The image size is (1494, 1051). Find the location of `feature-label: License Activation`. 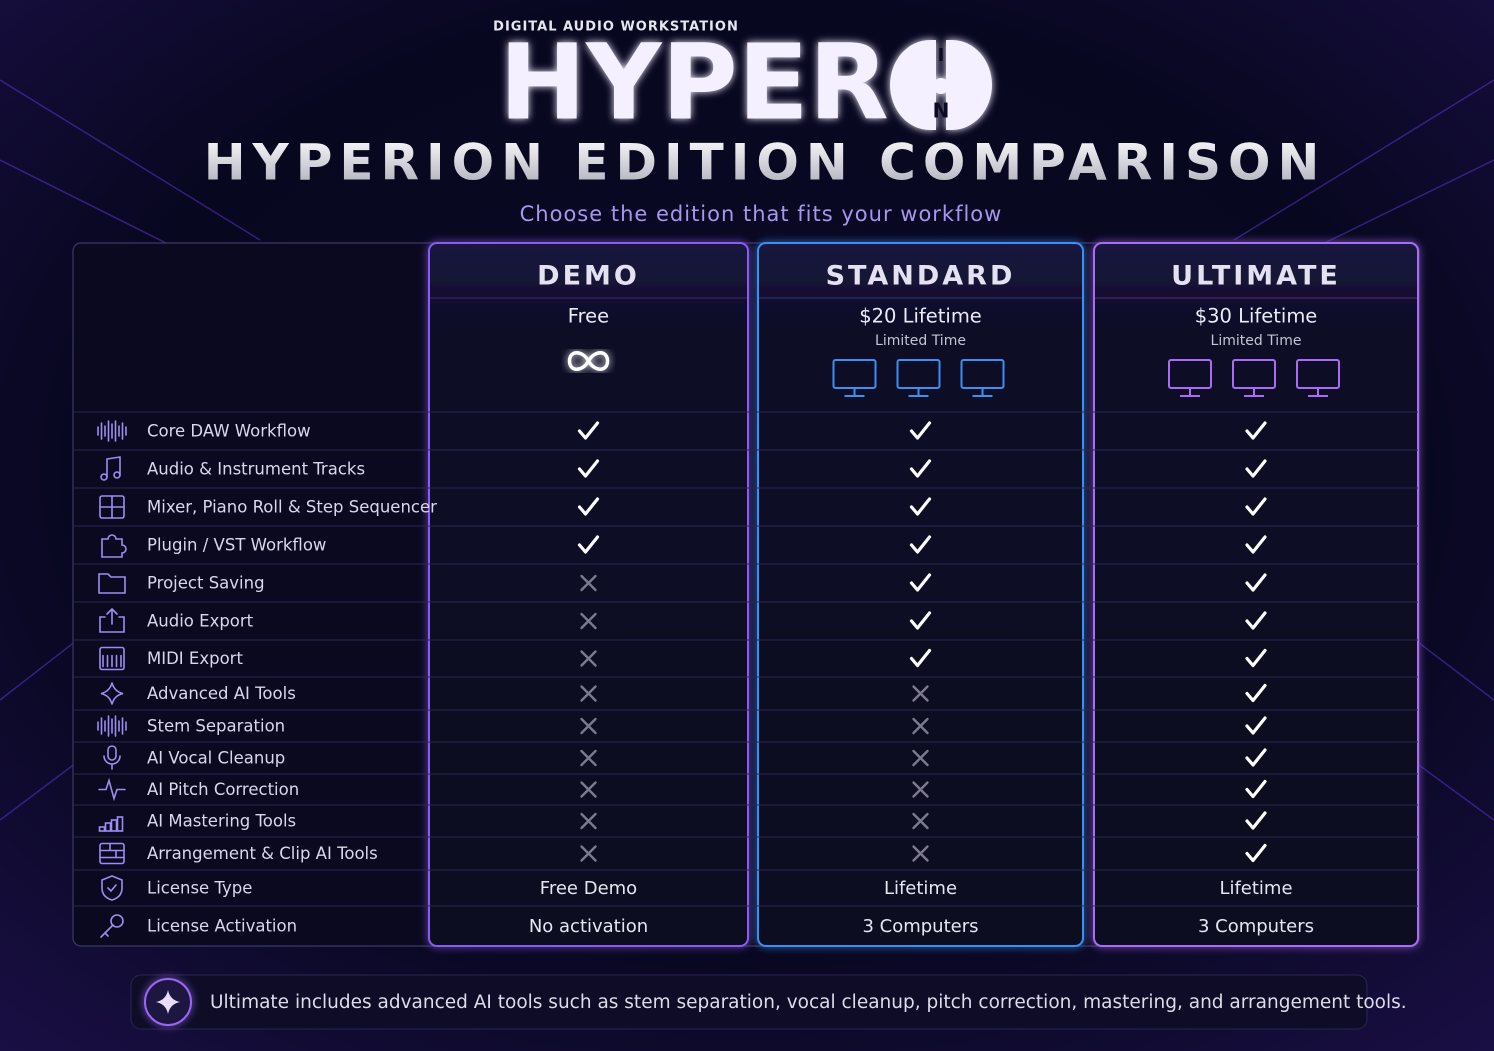

feature-label: License Activation is located at coordinates (222, 926).